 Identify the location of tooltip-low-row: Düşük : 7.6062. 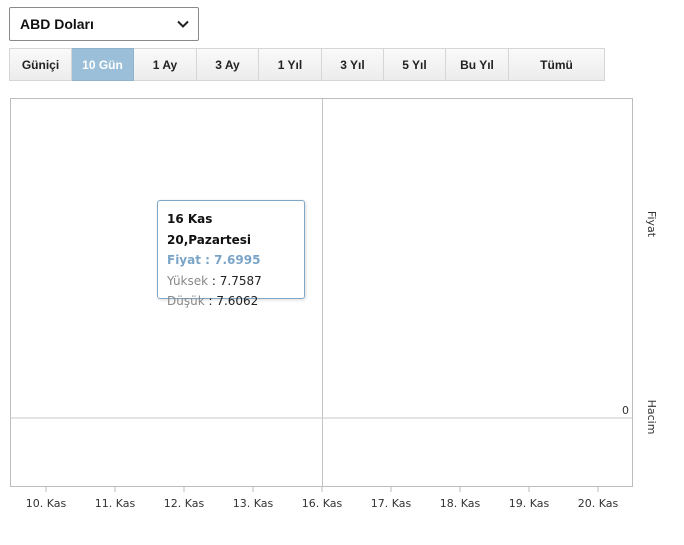
(213, 301).